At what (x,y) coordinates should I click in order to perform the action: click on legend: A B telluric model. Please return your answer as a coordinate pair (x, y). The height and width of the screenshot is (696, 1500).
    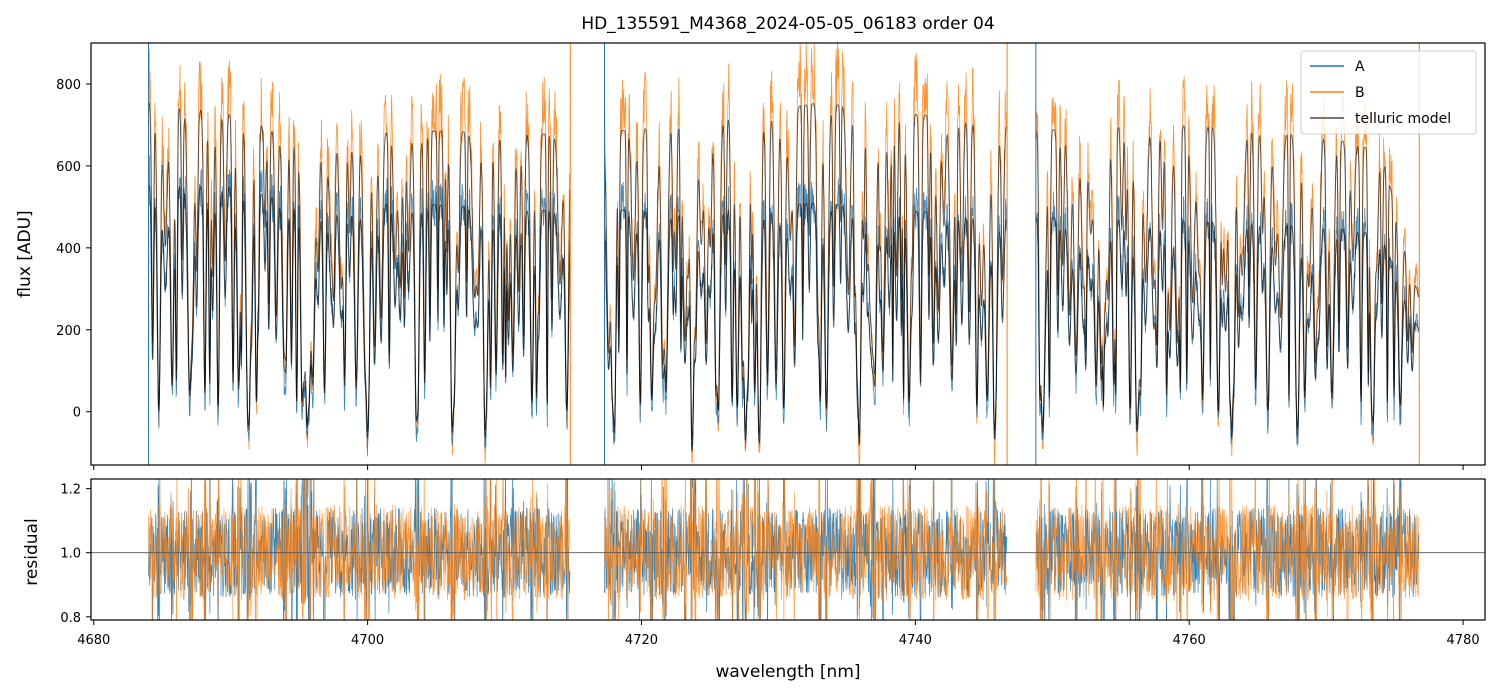
    Looking at the image, I should click on (1388, 92).